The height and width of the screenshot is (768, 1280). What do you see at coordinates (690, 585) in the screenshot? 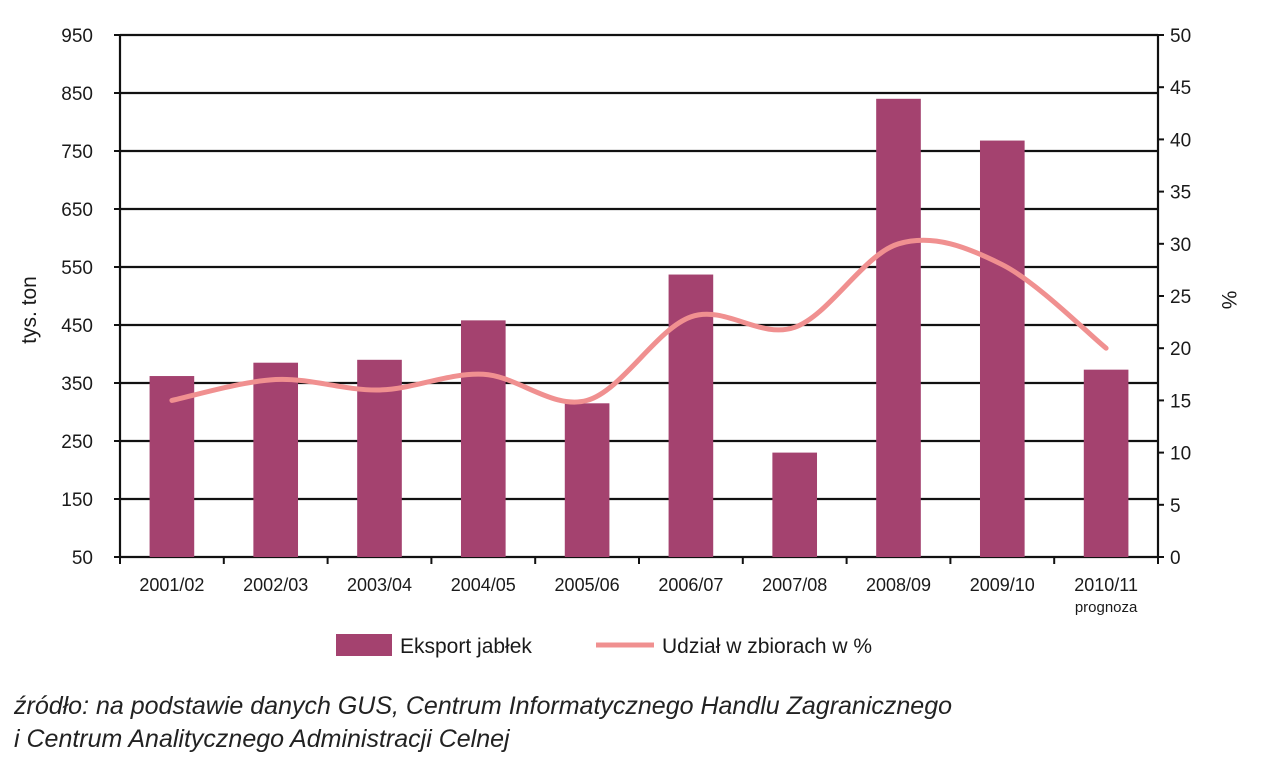
I see `x-tick-label: 2006/07` at bounding box center [690, 585].